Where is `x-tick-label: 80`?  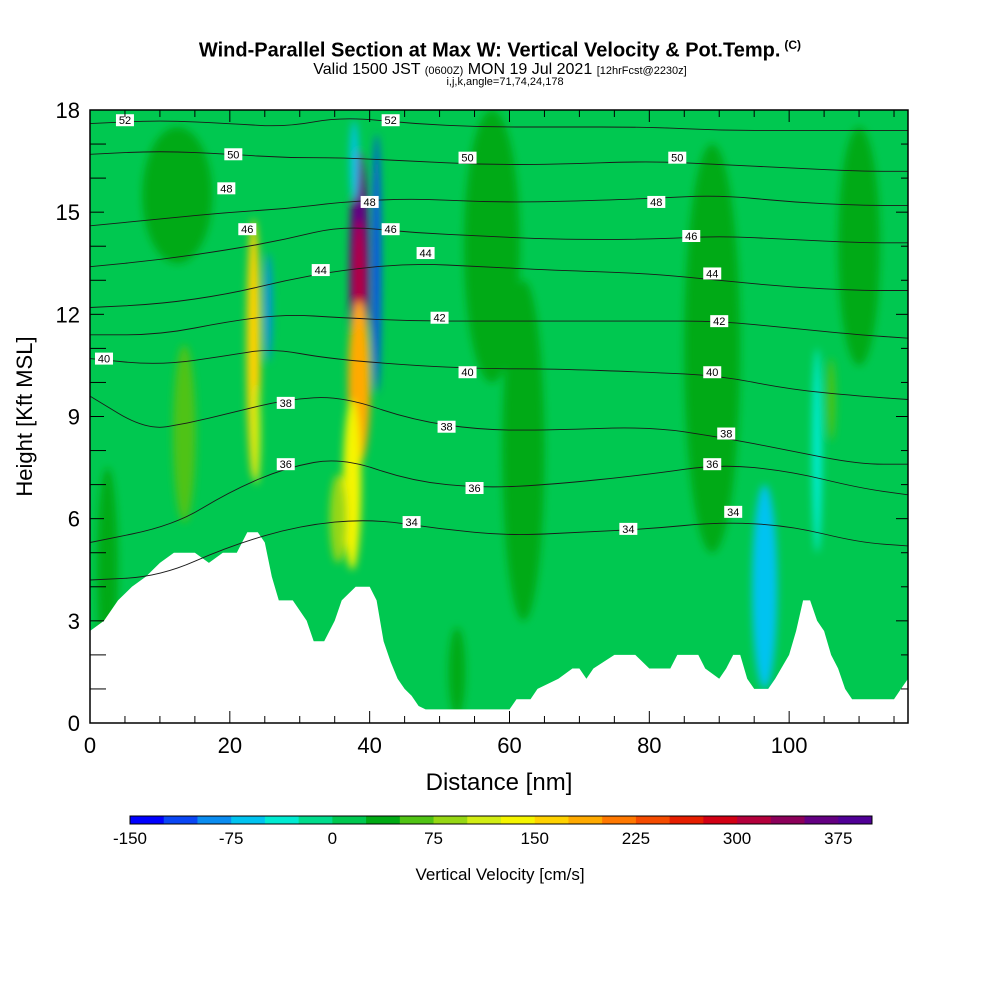
x-tick-label: 80 is located at coordinates (649, 745).